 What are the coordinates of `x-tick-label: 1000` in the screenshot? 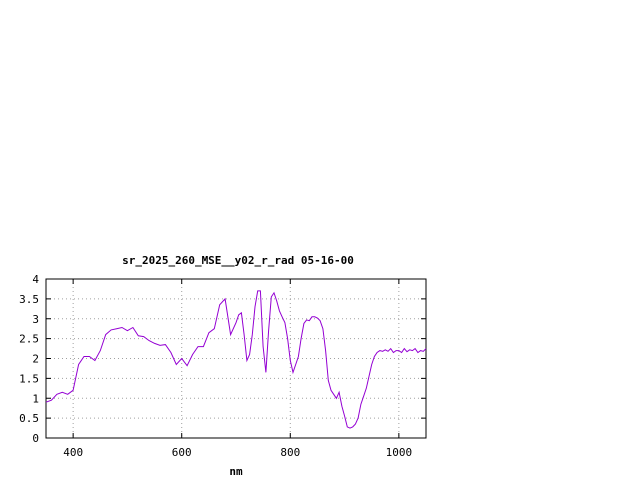 It's located at (399, 452).